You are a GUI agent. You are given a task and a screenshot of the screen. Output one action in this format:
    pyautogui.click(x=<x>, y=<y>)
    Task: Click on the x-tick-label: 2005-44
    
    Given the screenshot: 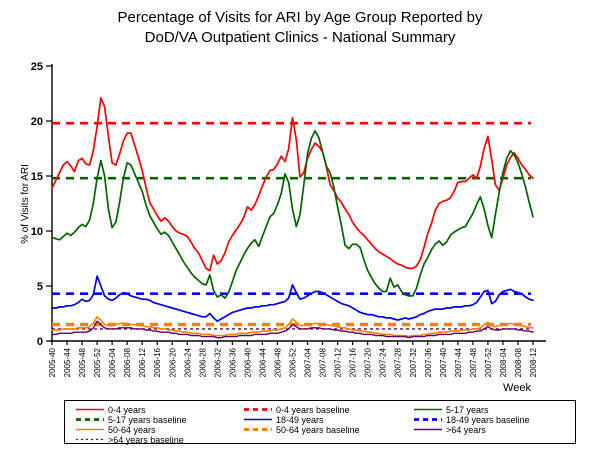 What is the action you would take?
    pyautogui.click(x=67, y=362)
    